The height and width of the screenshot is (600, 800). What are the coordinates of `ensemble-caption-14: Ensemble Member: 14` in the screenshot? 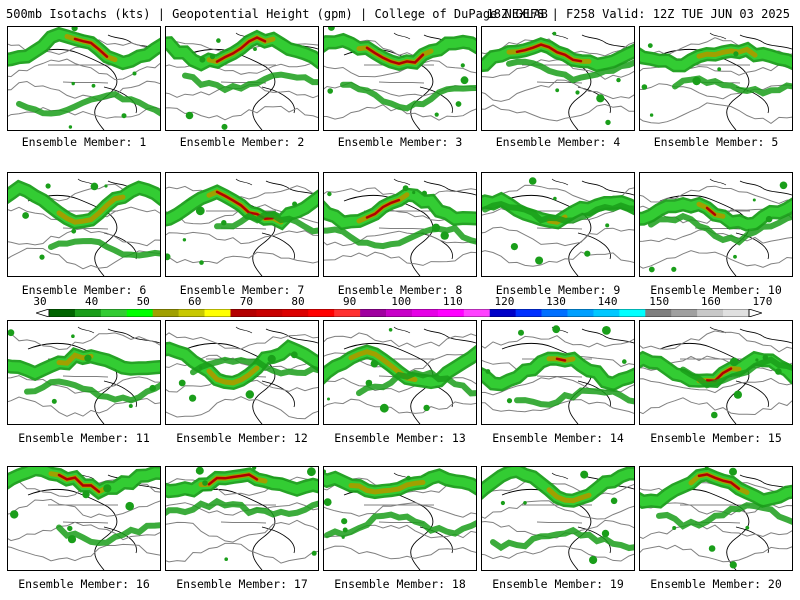 It's located at (558, 438).